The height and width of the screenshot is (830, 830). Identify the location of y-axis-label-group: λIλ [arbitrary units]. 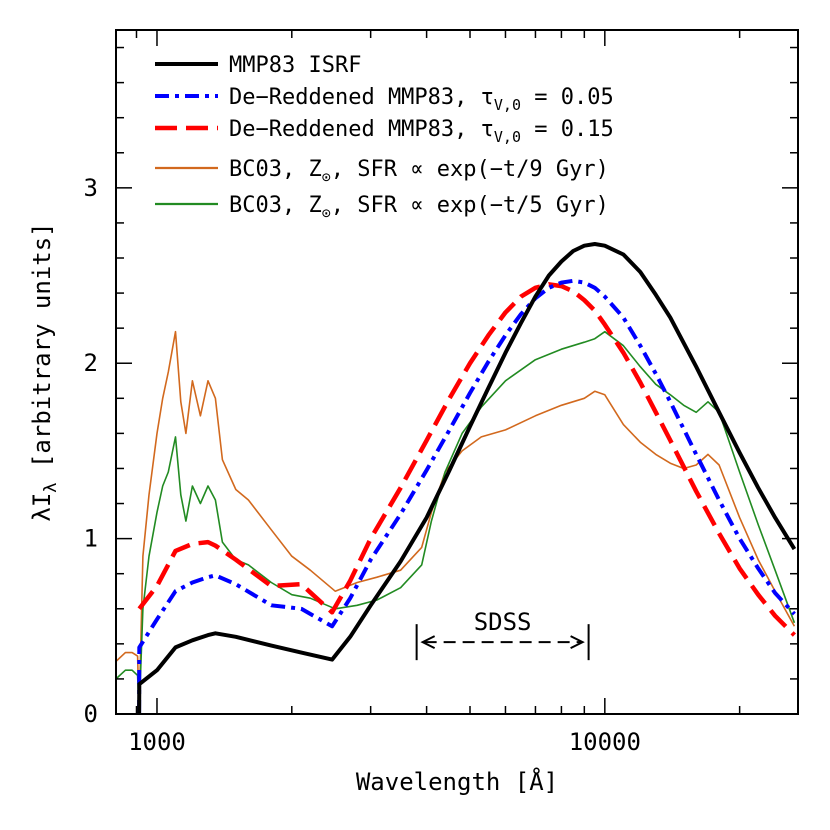
(44, 371).